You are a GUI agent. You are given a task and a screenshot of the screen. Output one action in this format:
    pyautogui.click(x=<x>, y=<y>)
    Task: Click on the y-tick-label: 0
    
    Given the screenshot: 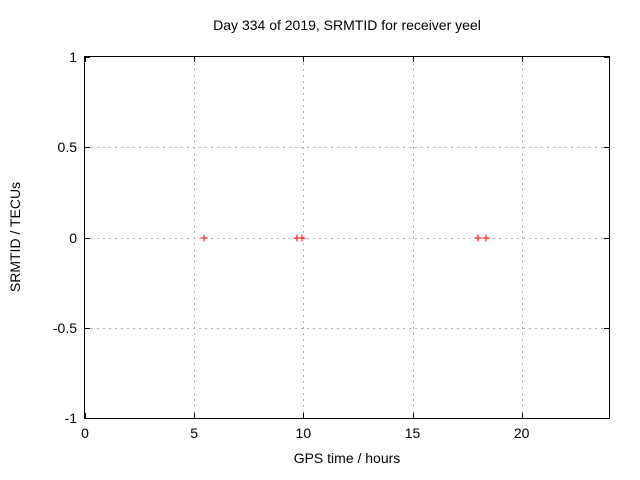 What is the action you would take?
    pyautogui.click(x=73, y=237)
    